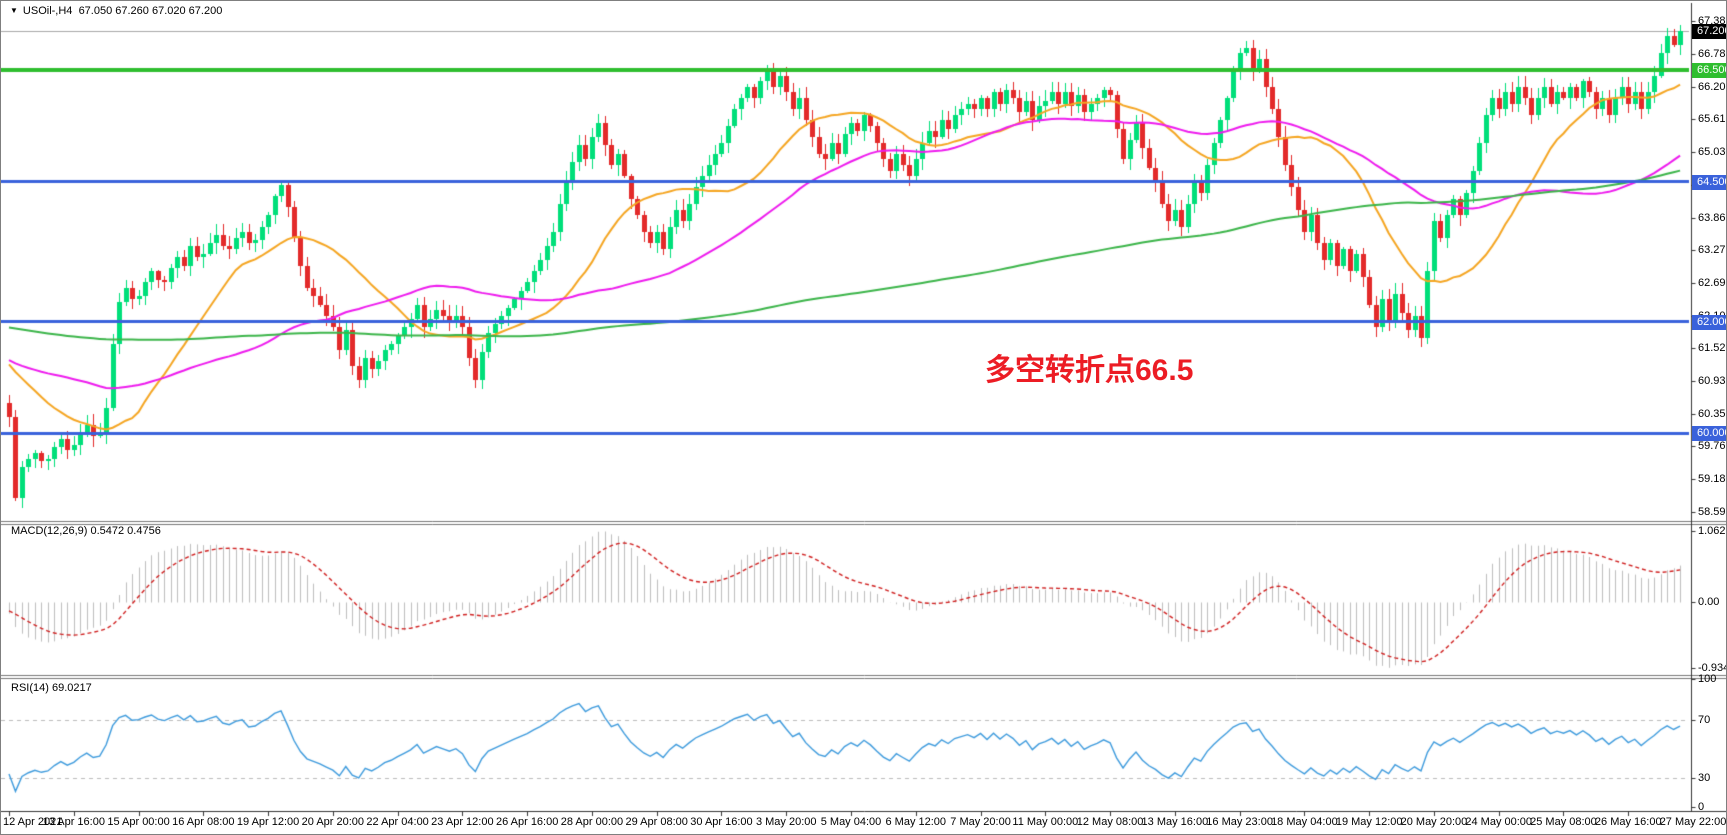 The width and height of the screenshot is (1727, 835). I want to click on symbol-dropdown-icon: ▼, so click(14, 10).